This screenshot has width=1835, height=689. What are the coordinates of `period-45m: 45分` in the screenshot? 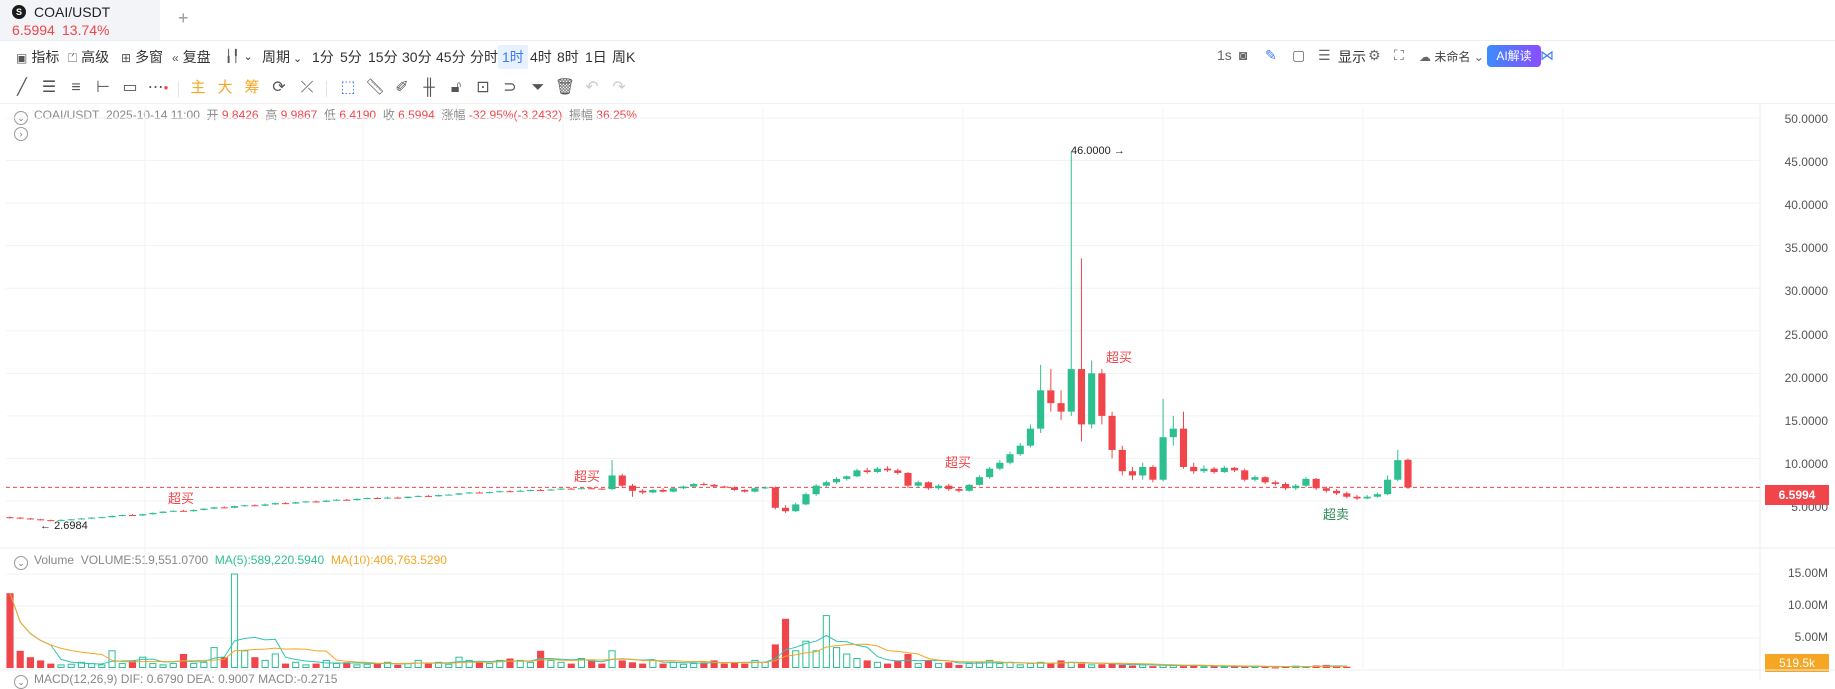 It's located at (451, 57).